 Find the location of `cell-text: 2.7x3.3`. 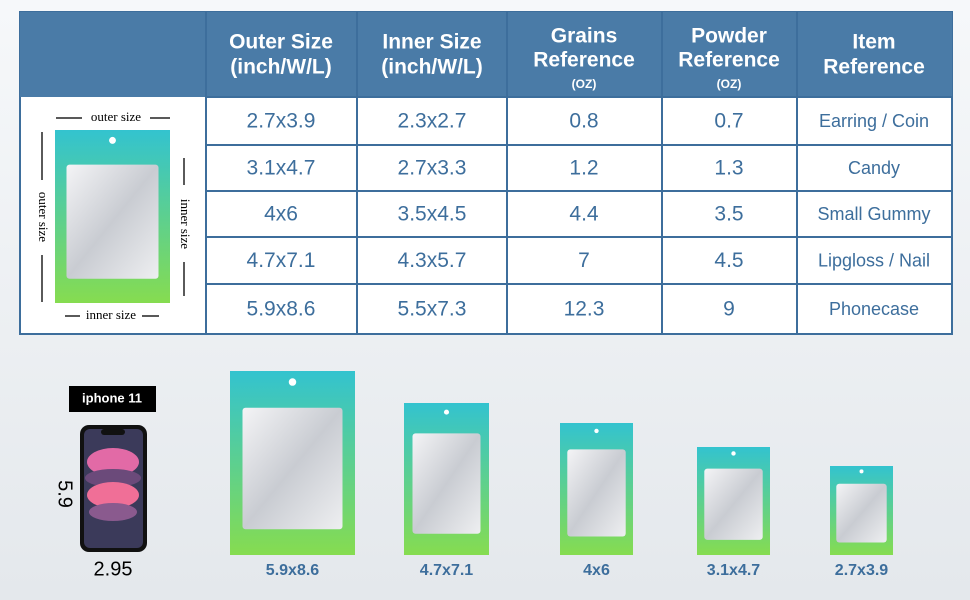

cell-text: 2.7x3.3 is located at coordinates (432, 168).